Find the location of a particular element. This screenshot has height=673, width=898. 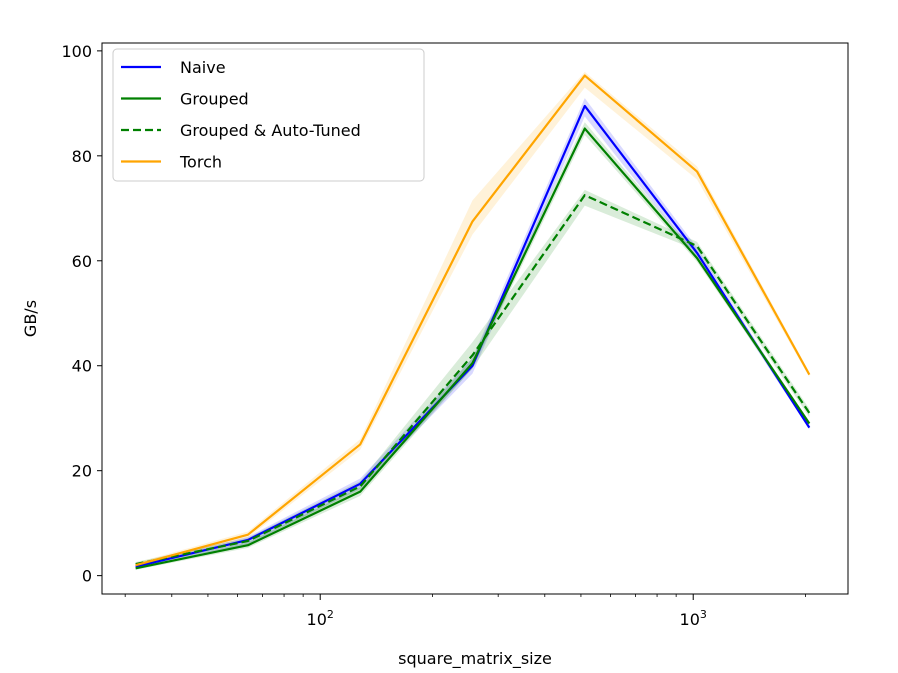

legend-box is located at coordinates (268, 115).